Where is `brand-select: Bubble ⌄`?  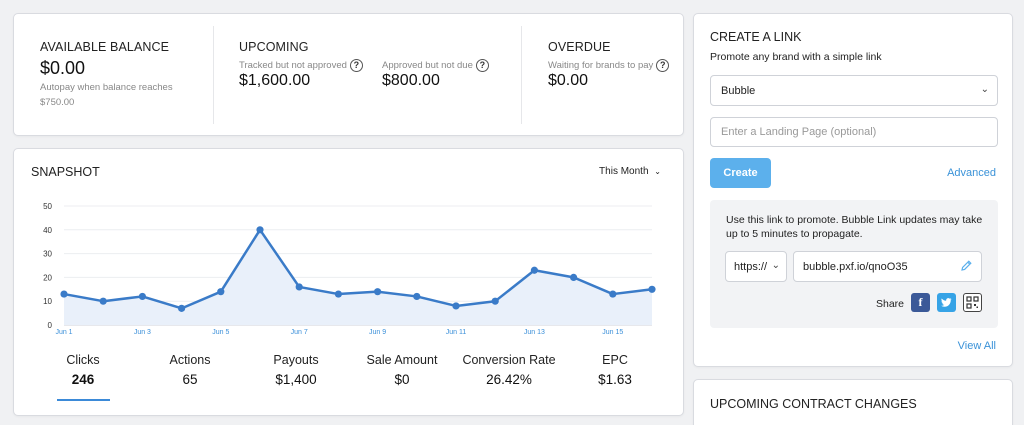
brand-select: Bubble ⌄ is located at coordinates (854, 90).